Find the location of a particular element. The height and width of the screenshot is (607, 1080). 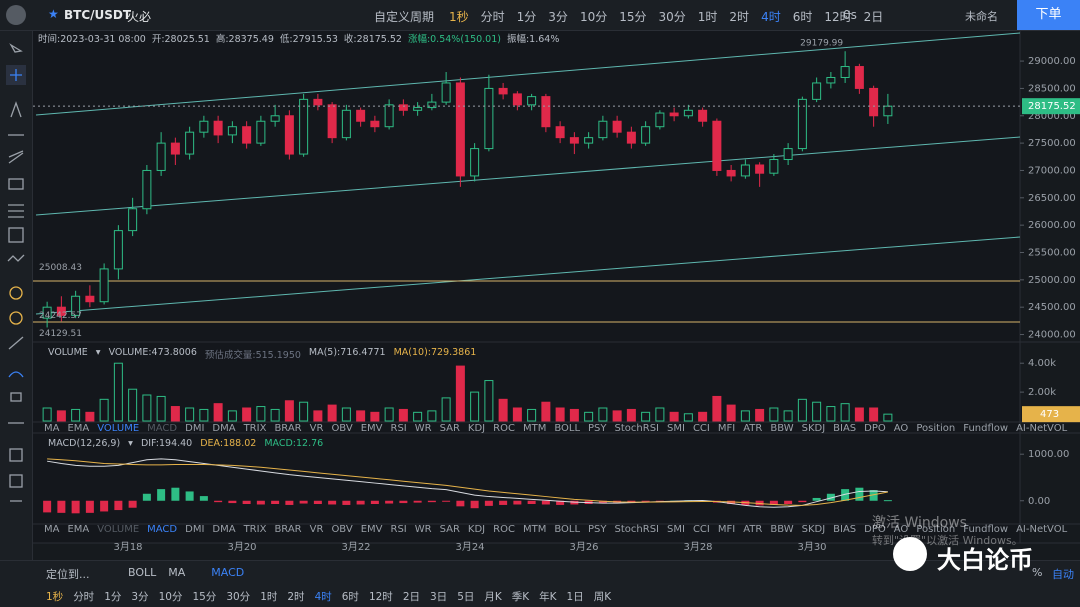

tag: MA is located at coordinates (177, 572).